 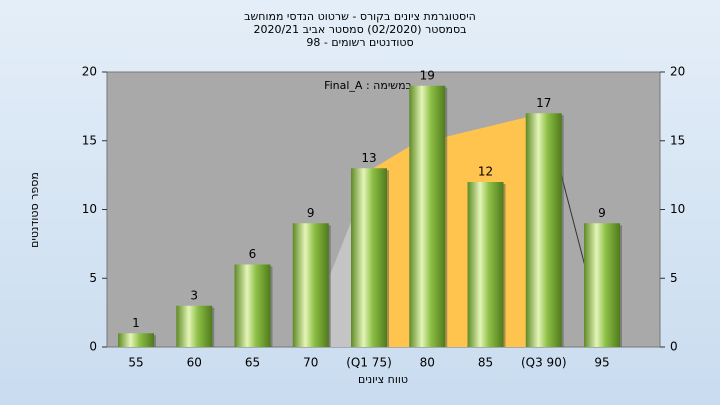 I want to click on value-label: 17, so click(x=543, y=103).